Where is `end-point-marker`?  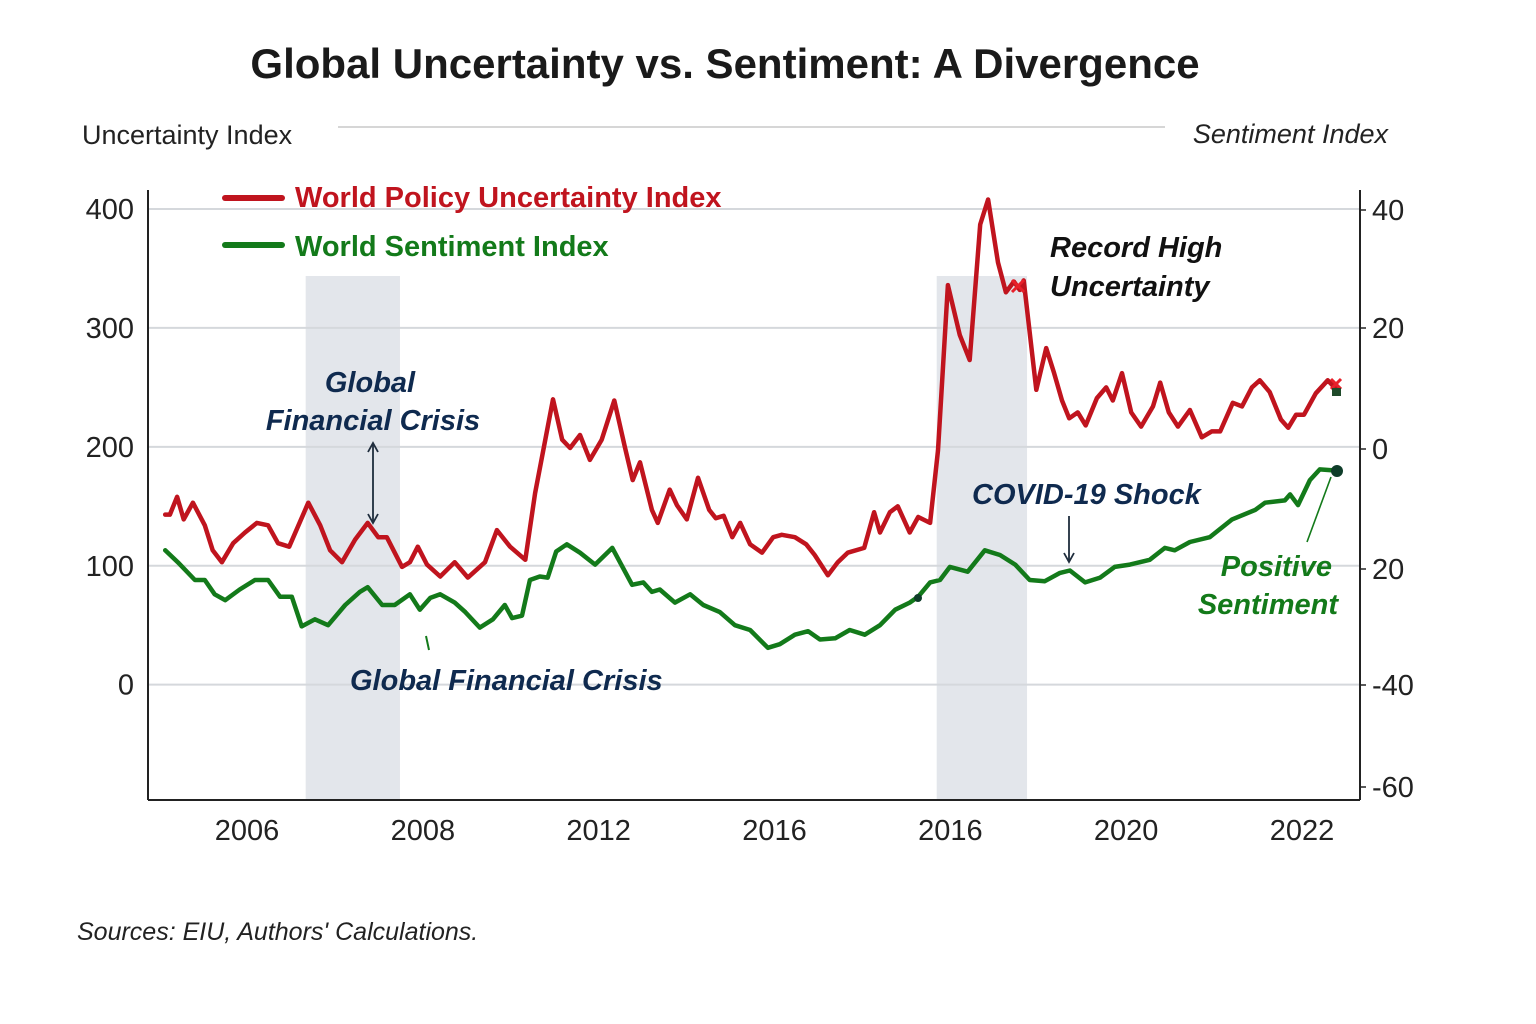
end-point-marker is located at coordinates (1337, 471).